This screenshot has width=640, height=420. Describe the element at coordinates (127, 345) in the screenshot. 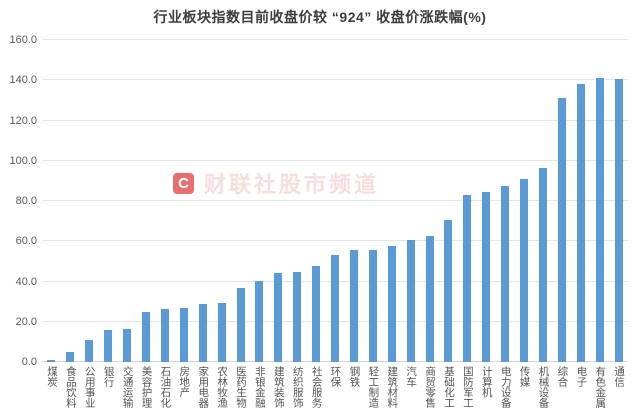

I see `bar-交通运输` at that location.